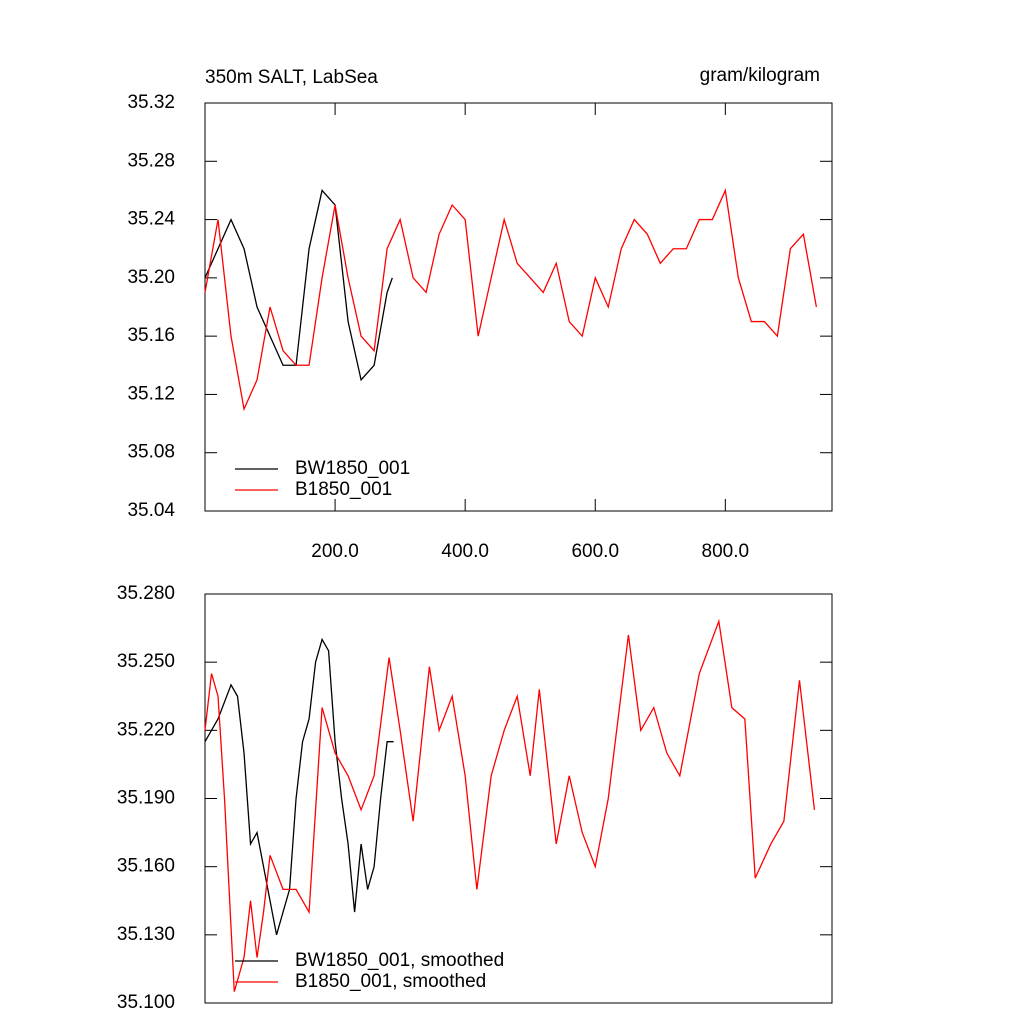 The width and height of the screenshot is (1024, 1024). Describe the element at coordinates (151, 160) in the screenshot. I see `y-tick-label: 35.28` at that location.